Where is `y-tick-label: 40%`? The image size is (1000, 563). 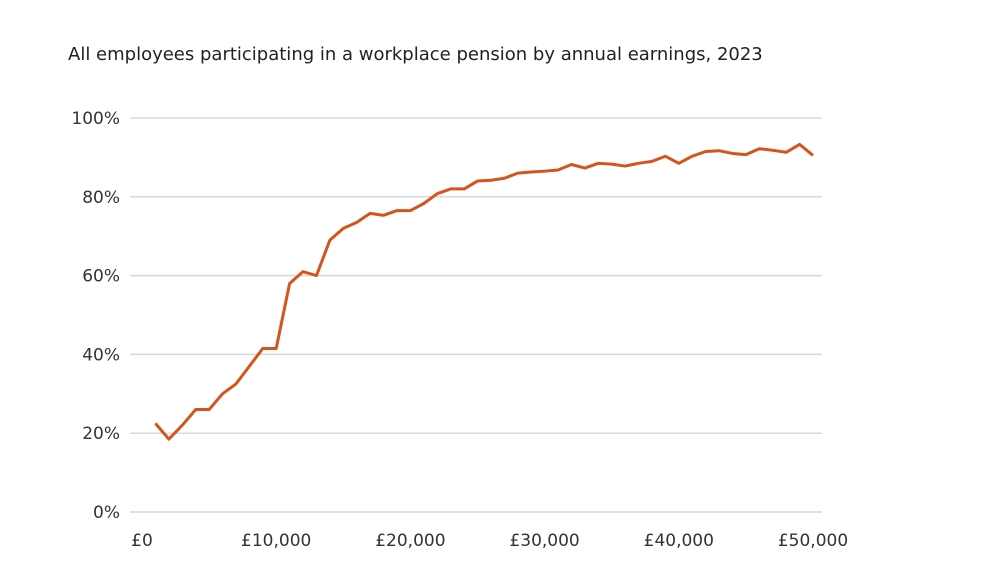 y-tick-label: 40% is located at coordinates (101, 355).